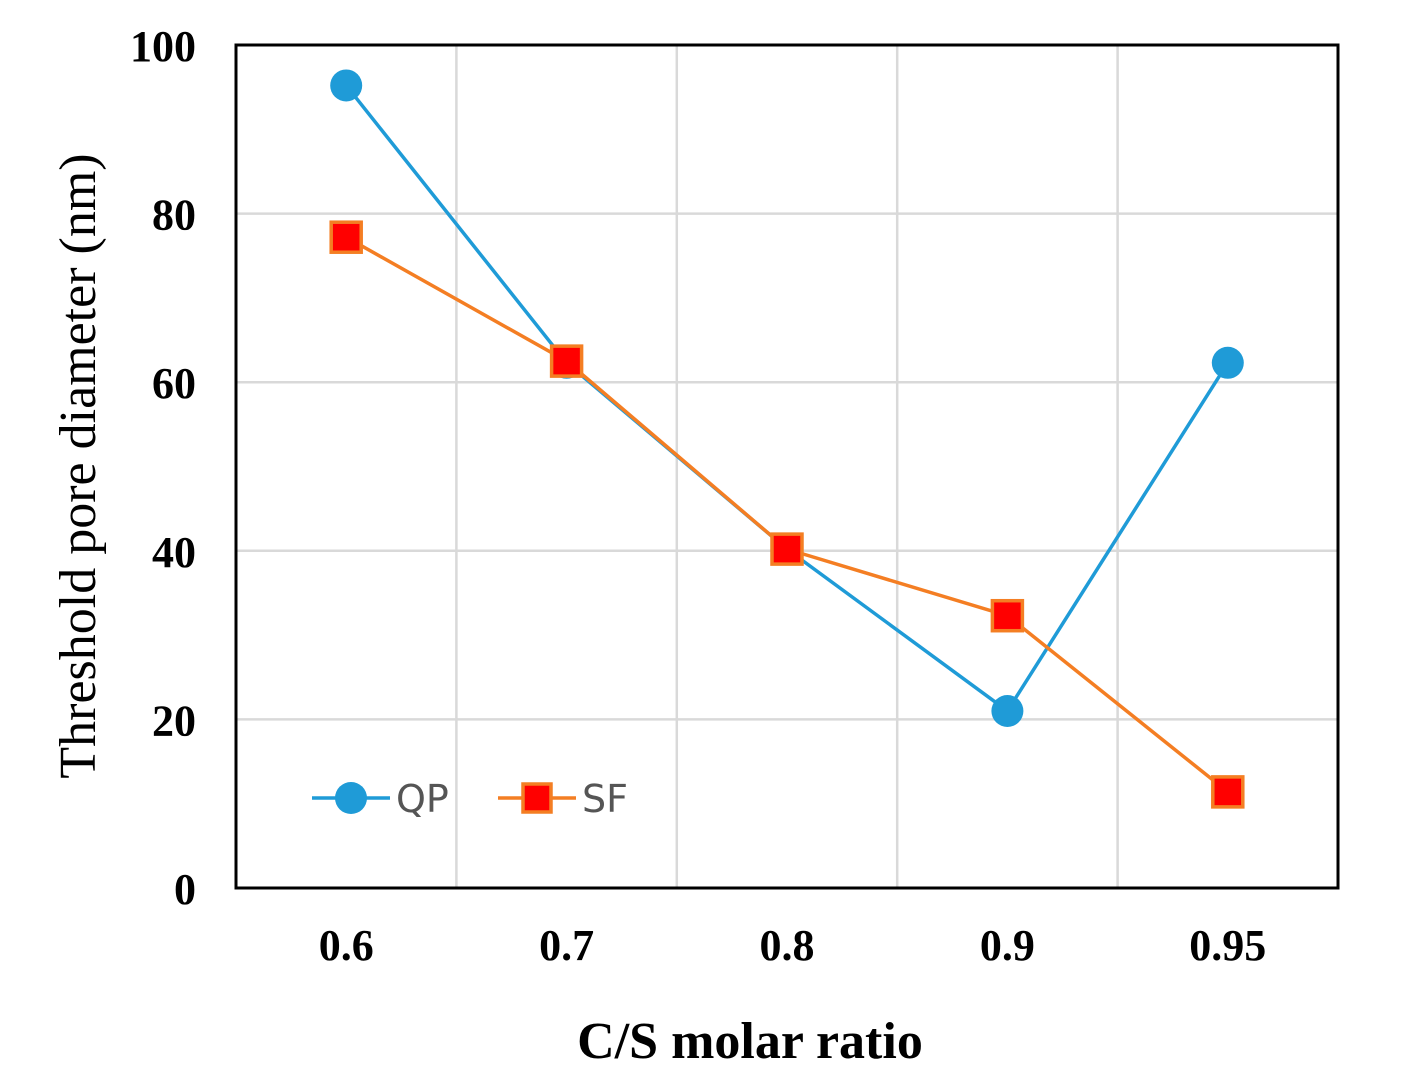  What do you see at coordinates (346, 945) in the screenshot?
I see `x-tick-label: 0.6` at bounding box center [346, 945].